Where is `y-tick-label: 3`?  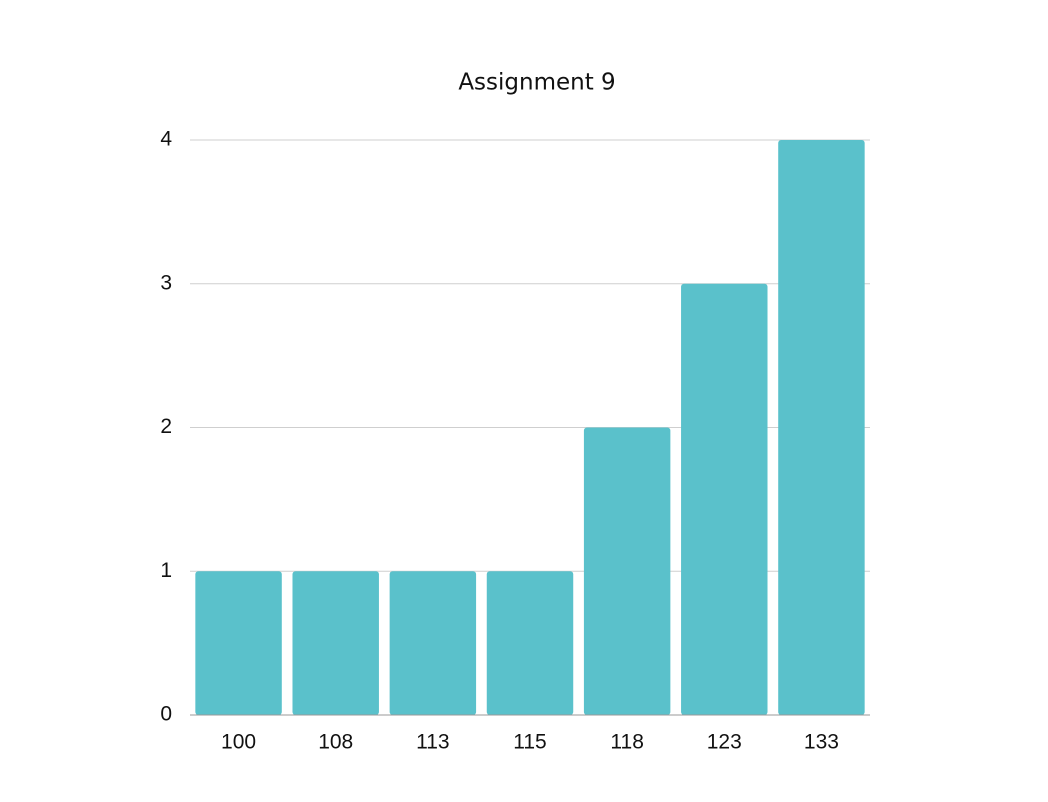
y-tick-label: 3 is located at coordinates (166, 282).